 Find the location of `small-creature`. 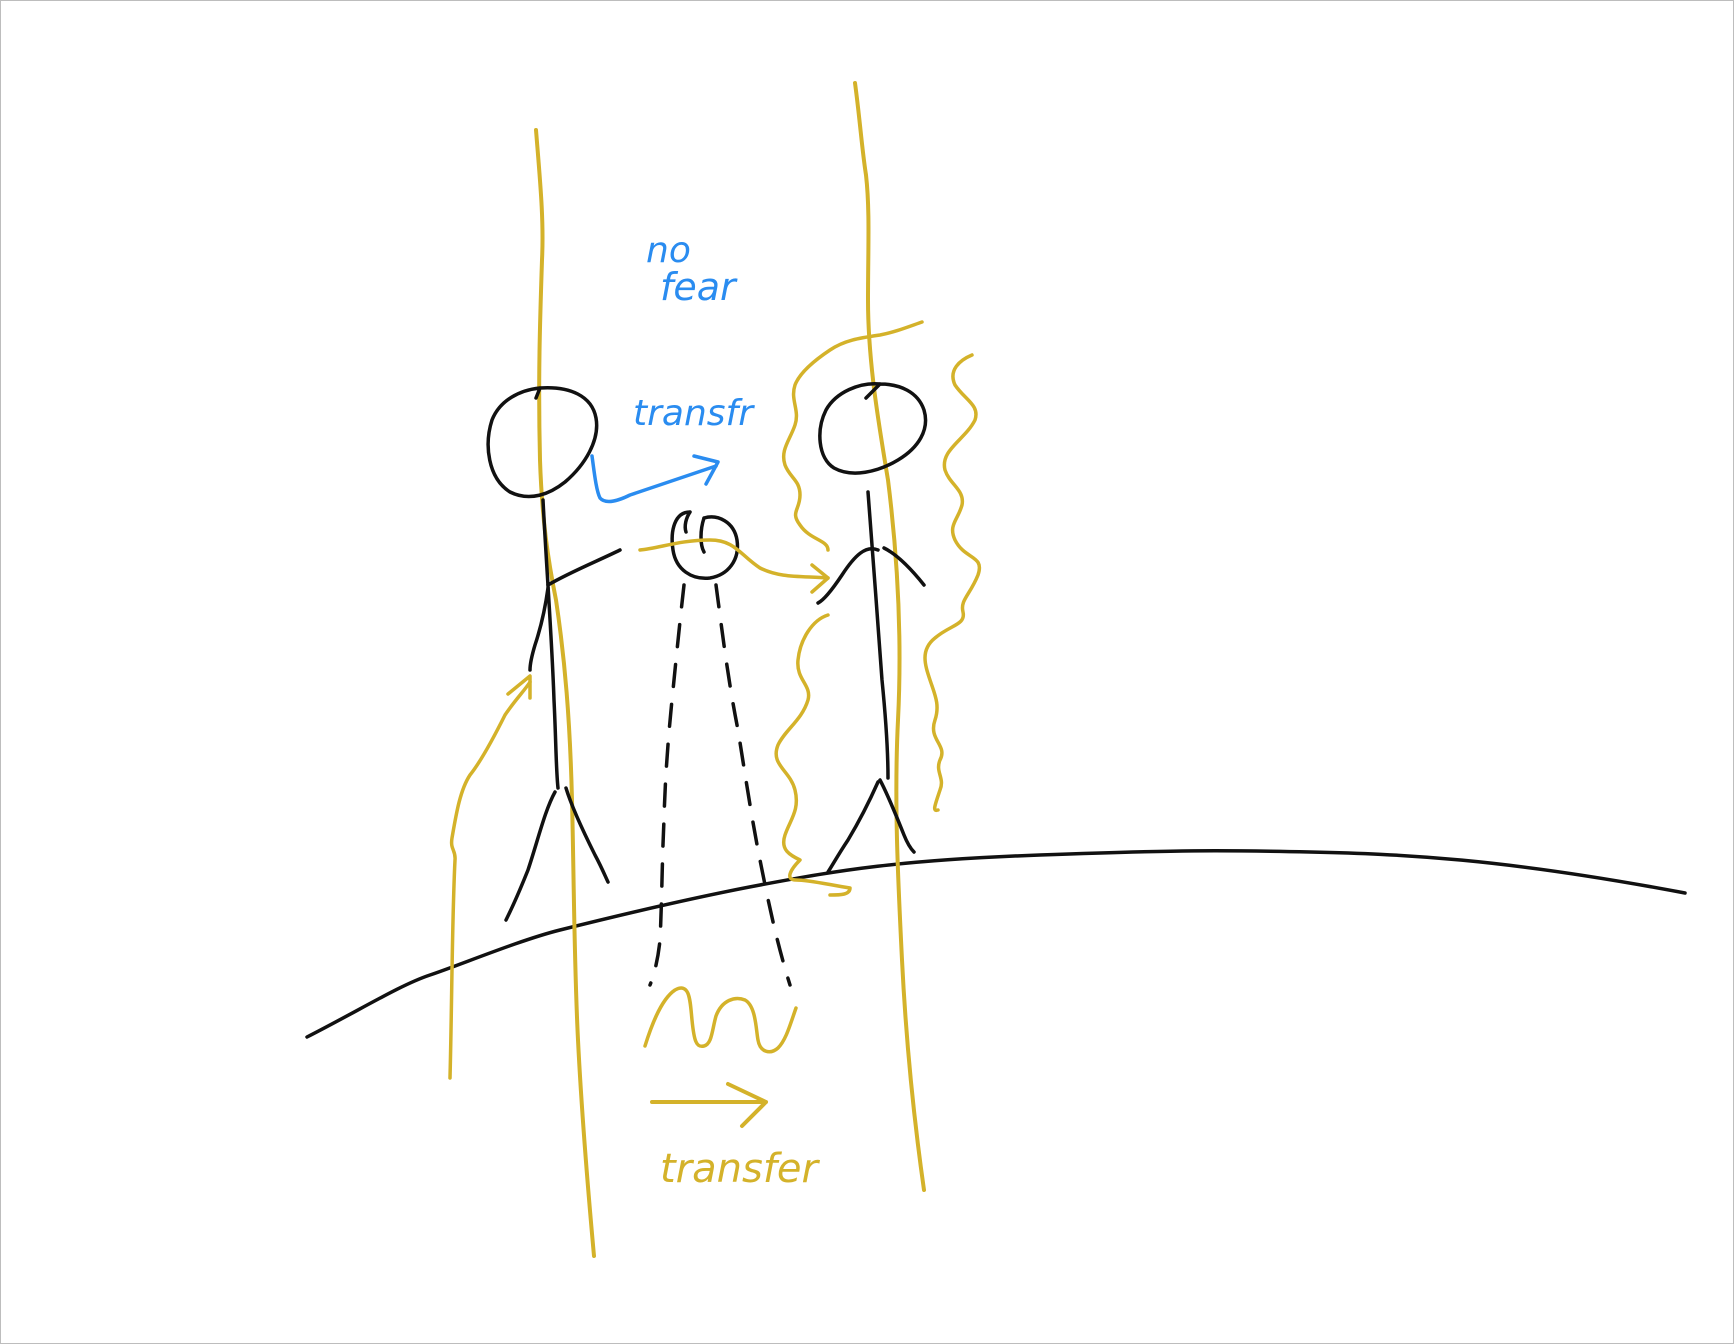

small-creature is located at coordinates (720, 748).